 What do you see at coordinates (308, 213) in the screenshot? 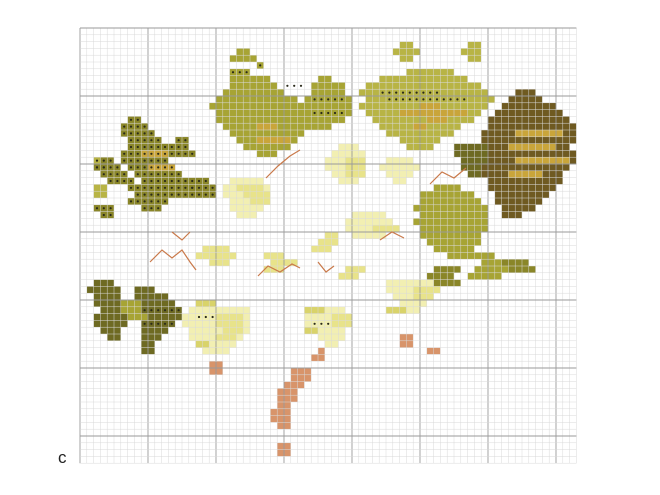
I see `tendril-lines` at bounding box center [308, 213].